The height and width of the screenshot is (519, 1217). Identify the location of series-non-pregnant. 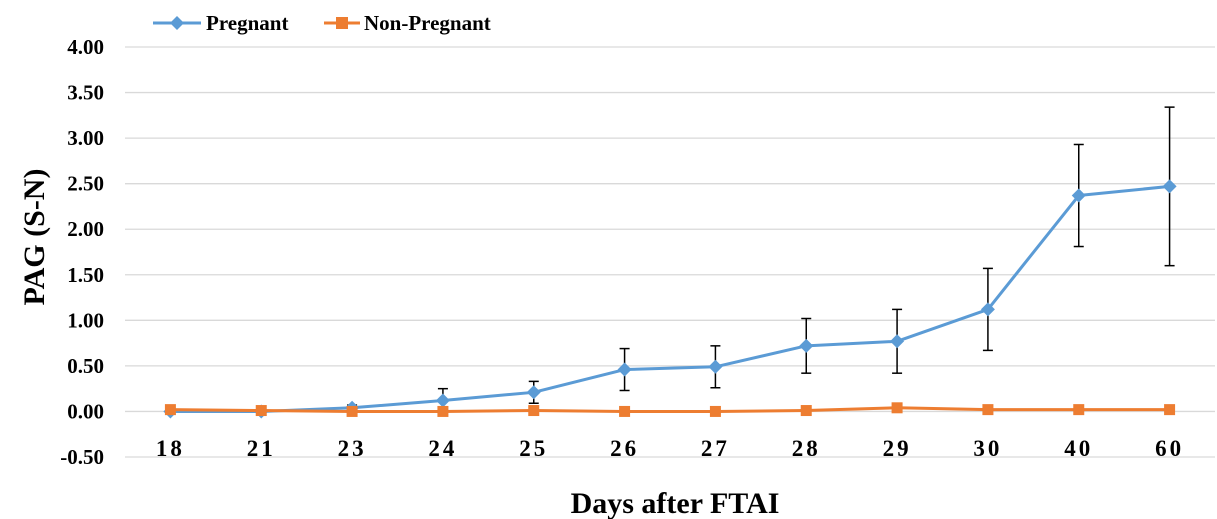
(670, 409).